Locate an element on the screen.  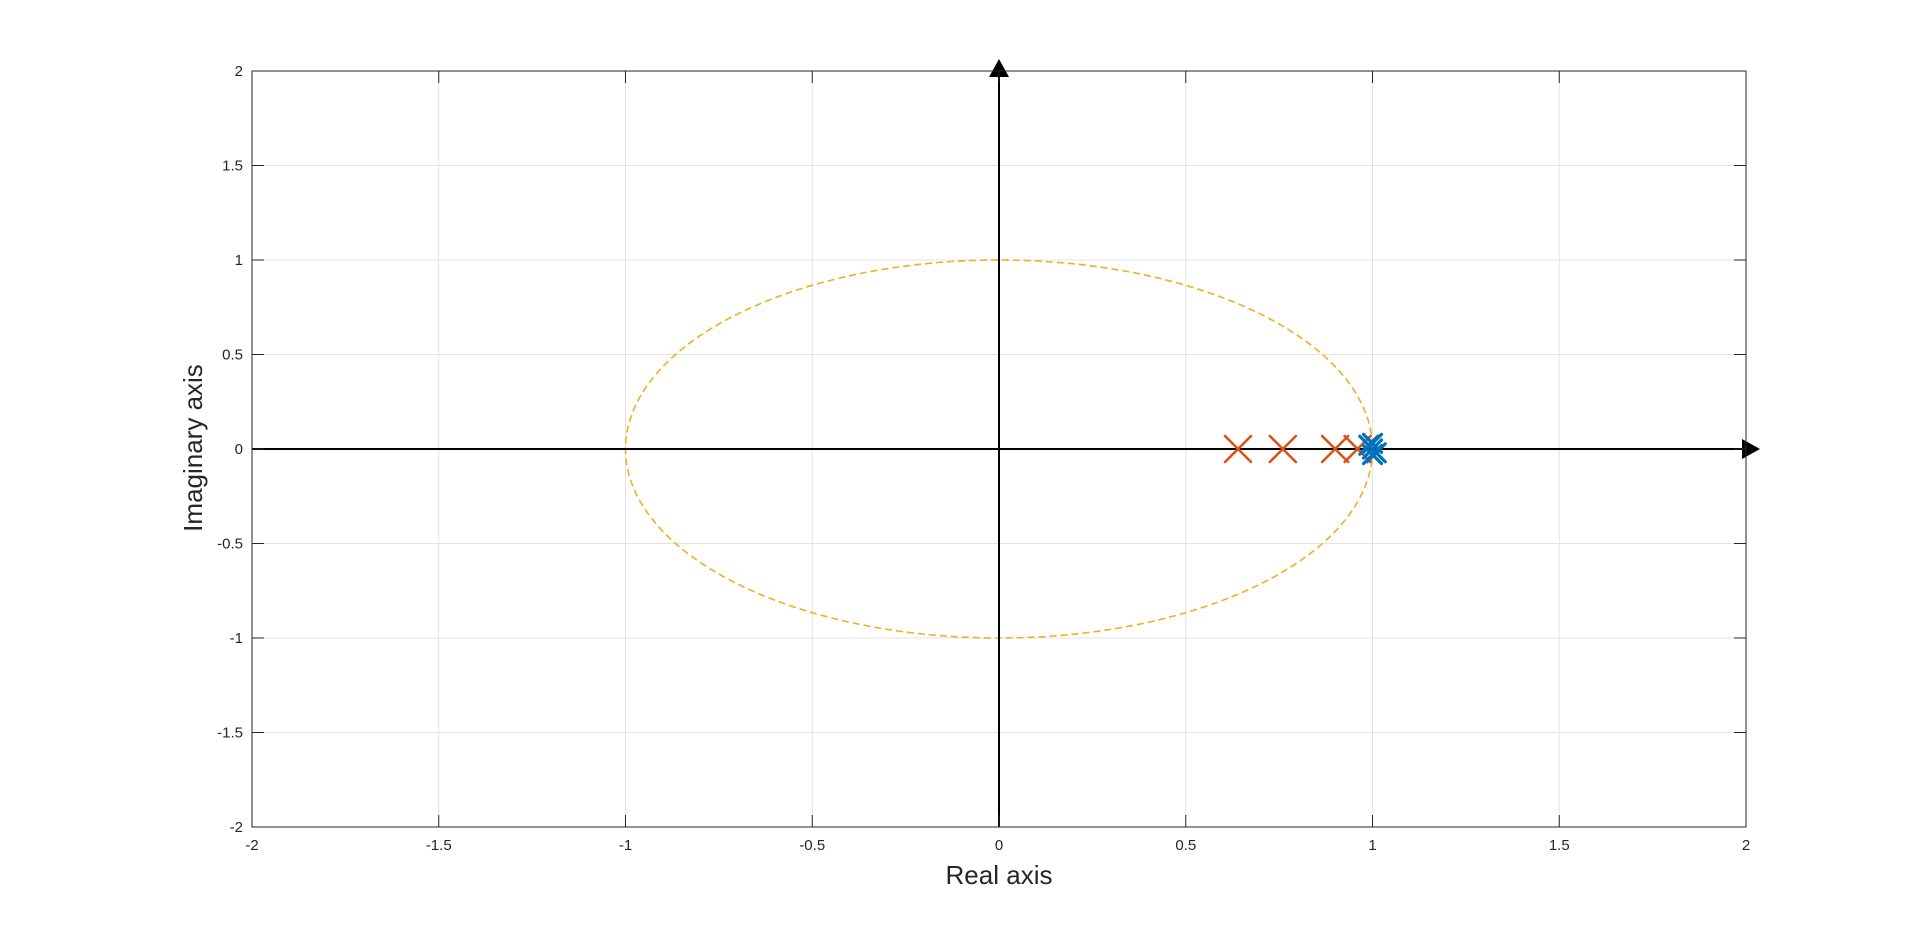
y-axis-title: Imaginary axis is located at coordinates (193, 448).